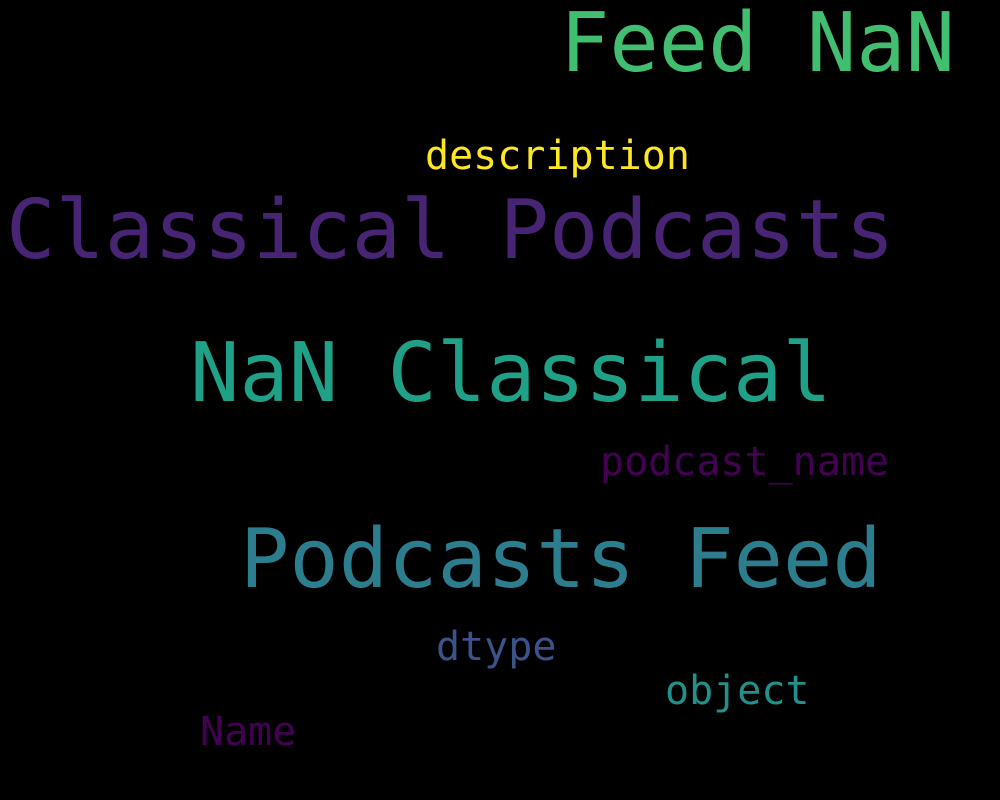  I want to click on word-nan-classical: NaN Classical, so click(511, 373).